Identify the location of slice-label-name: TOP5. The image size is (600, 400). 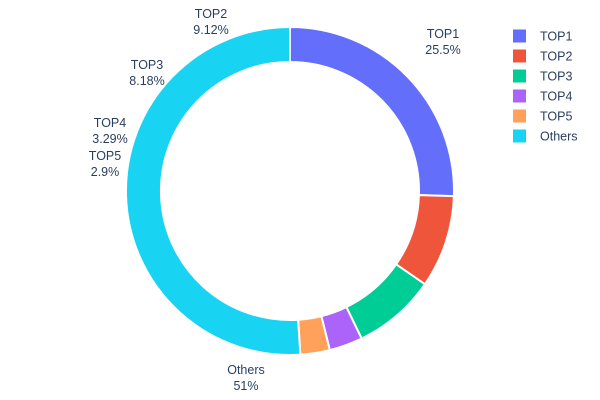
(105, 156).